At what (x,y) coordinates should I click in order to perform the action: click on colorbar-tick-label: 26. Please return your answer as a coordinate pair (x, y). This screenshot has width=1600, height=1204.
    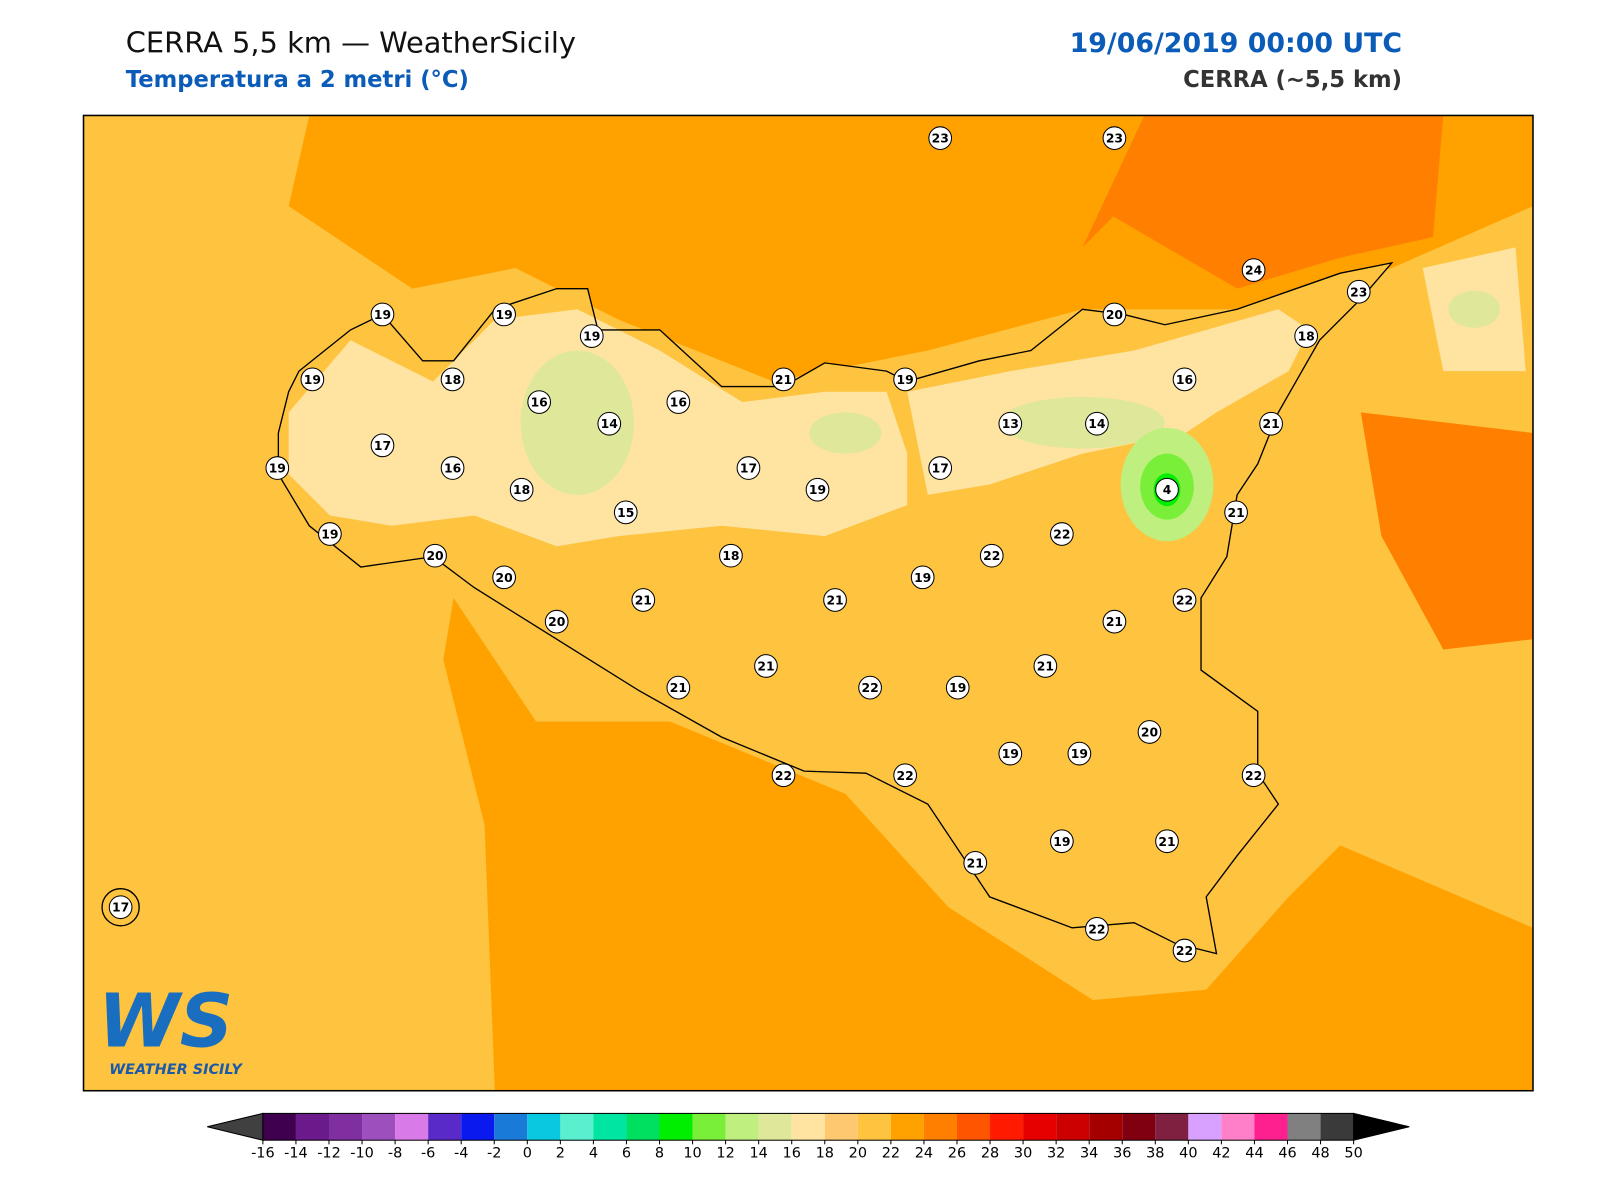
    Looking at the image, I should click on (957, 1154).